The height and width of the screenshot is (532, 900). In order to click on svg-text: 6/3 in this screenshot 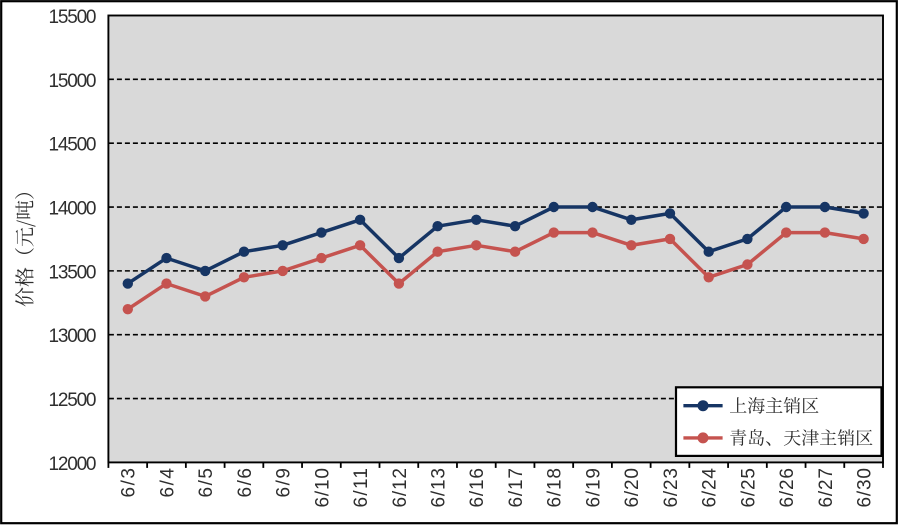, I will do `click(129, 483)`.